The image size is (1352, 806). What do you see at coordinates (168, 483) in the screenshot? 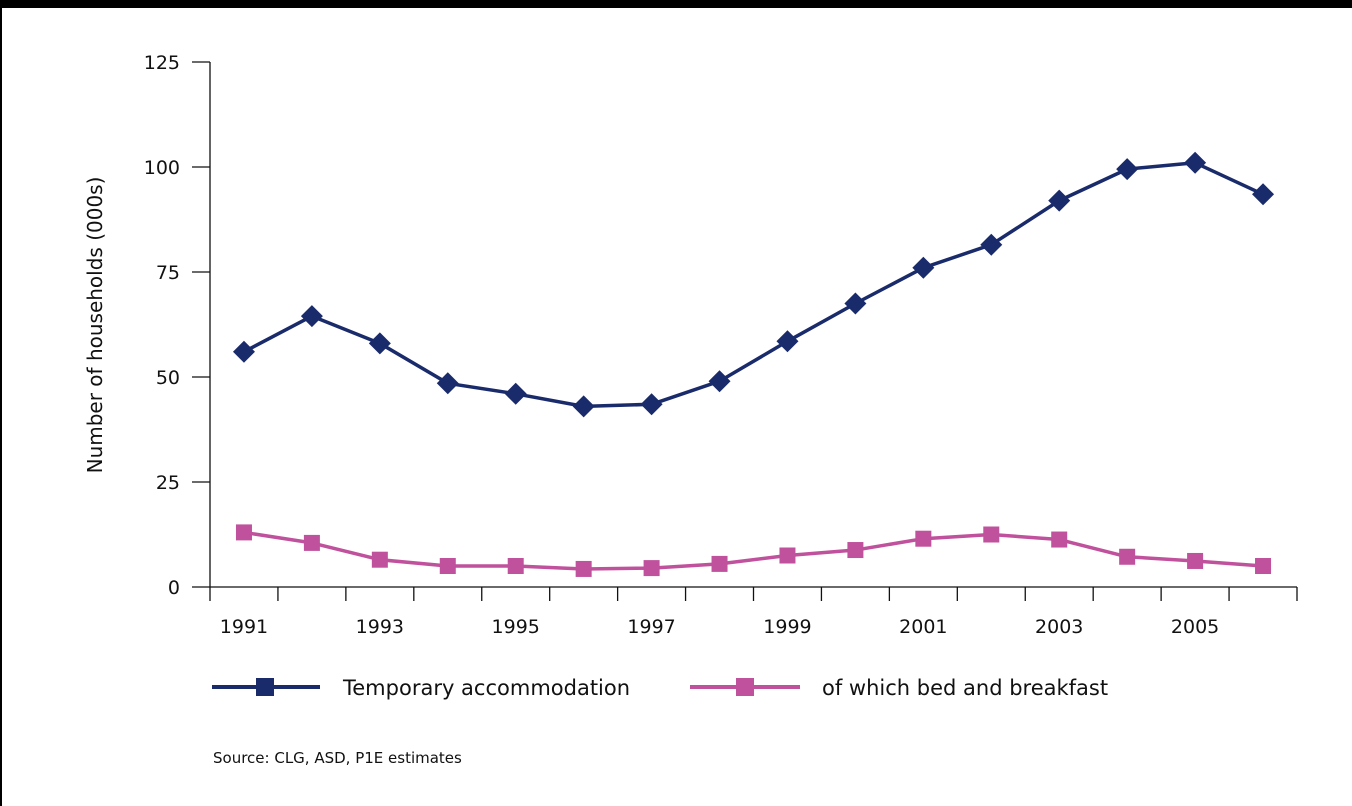
I see `y-tick-label: 25` at bounding box center [168, 483].